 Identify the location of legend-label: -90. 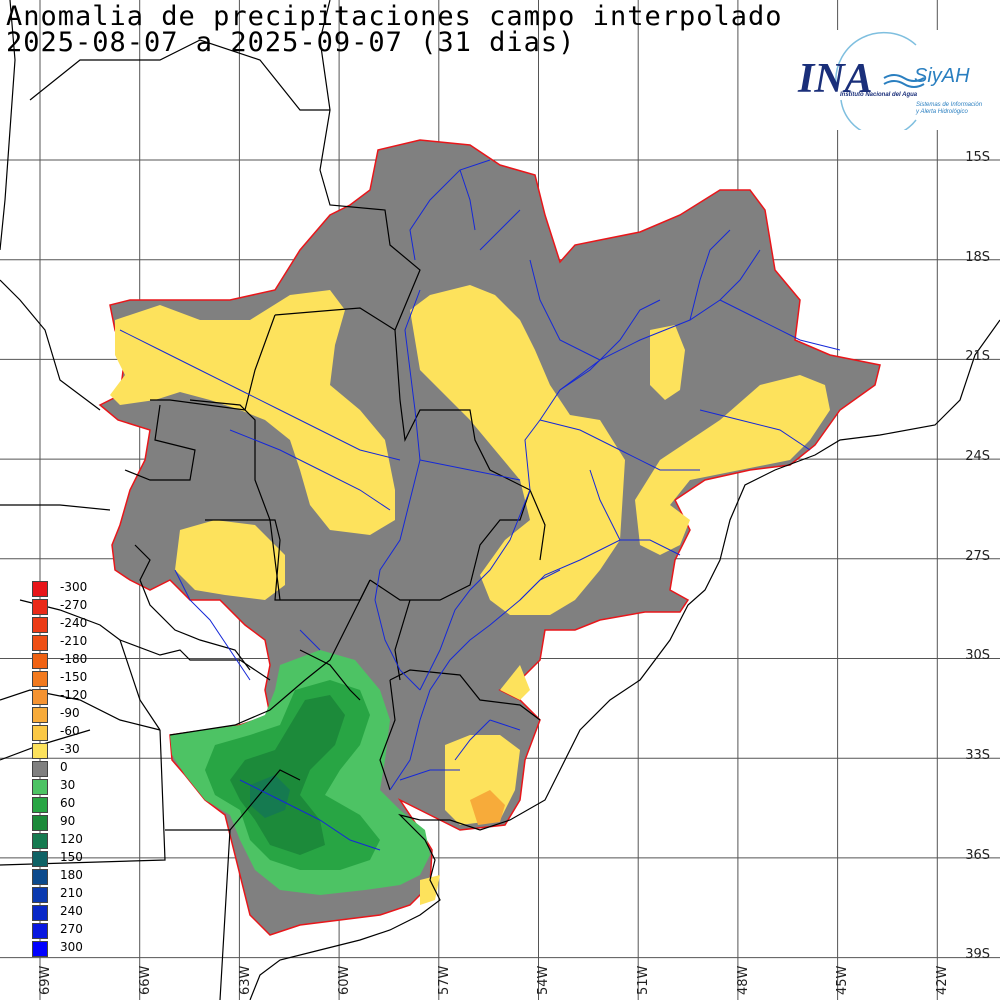
(70, 713).